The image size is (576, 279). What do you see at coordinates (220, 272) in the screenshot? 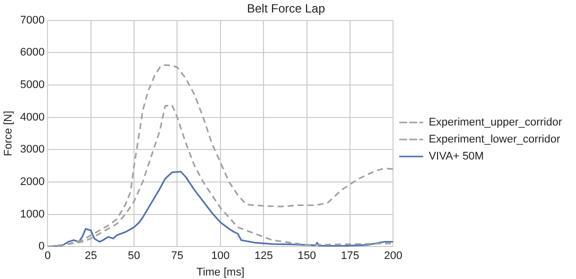
I see `x-axis-title: Time [ms]` at bounding box center [220, 272].